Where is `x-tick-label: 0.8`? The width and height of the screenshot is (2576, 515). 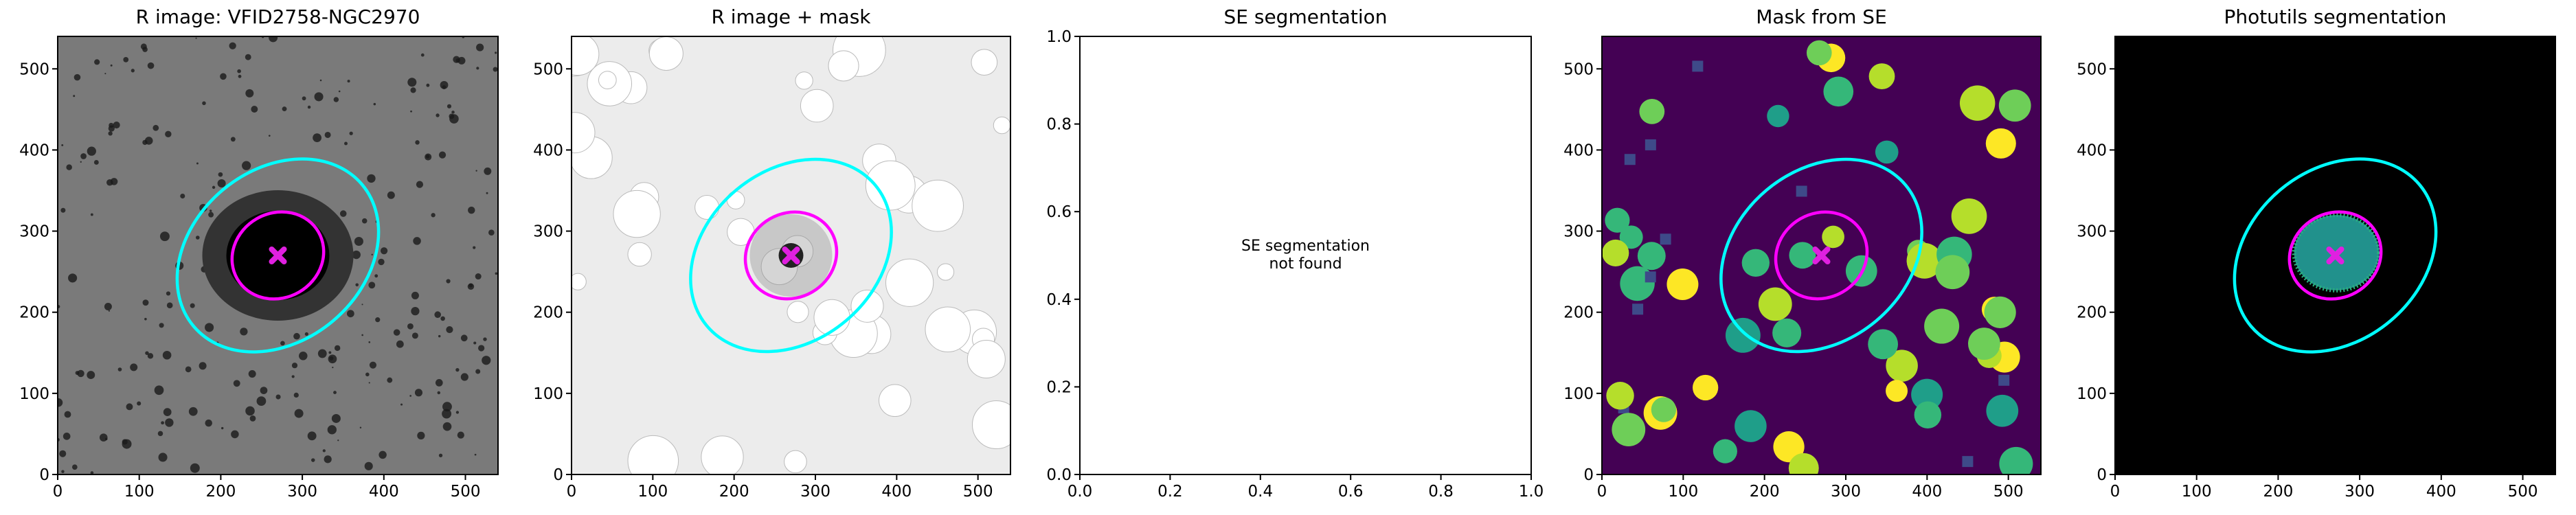
x-tick-label: 0.8 is located at coordinates (1441, 492).